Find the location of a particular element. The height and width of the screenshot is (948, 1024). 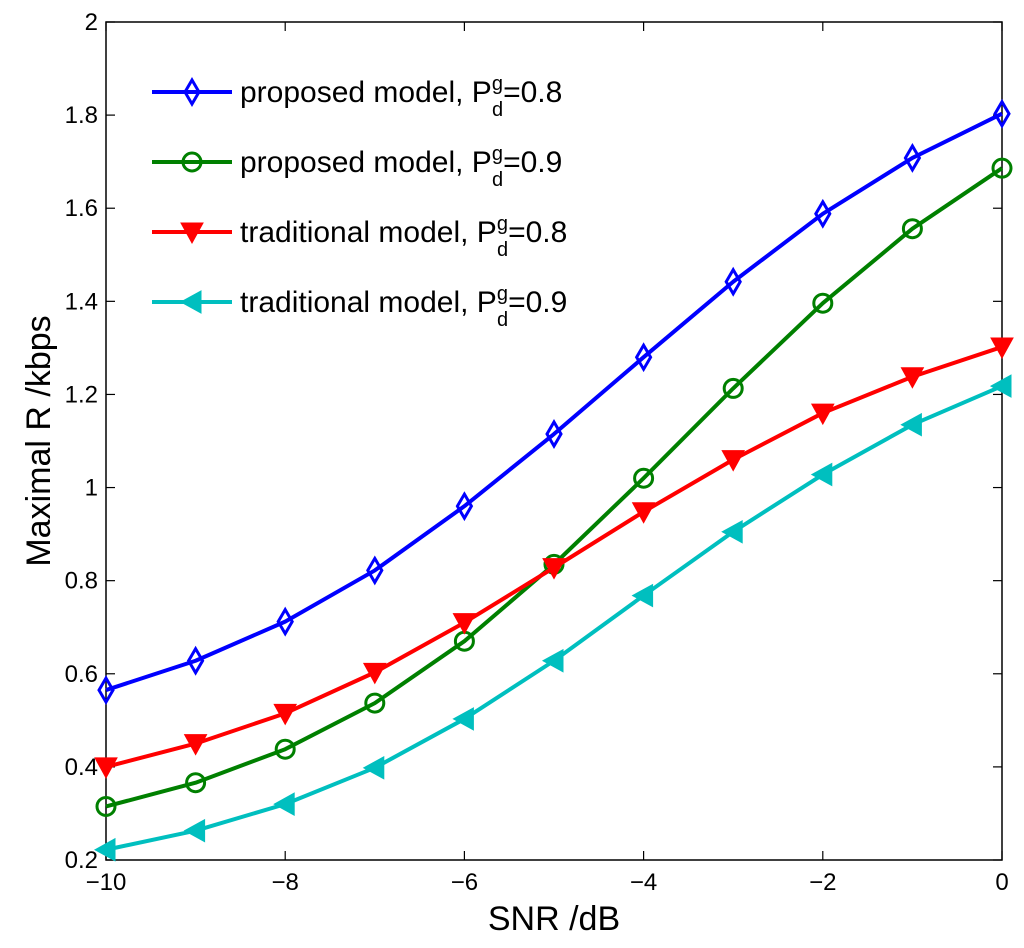

legend-label: traditional model, Pg d=0.9 is located at coordinates (403, 307).